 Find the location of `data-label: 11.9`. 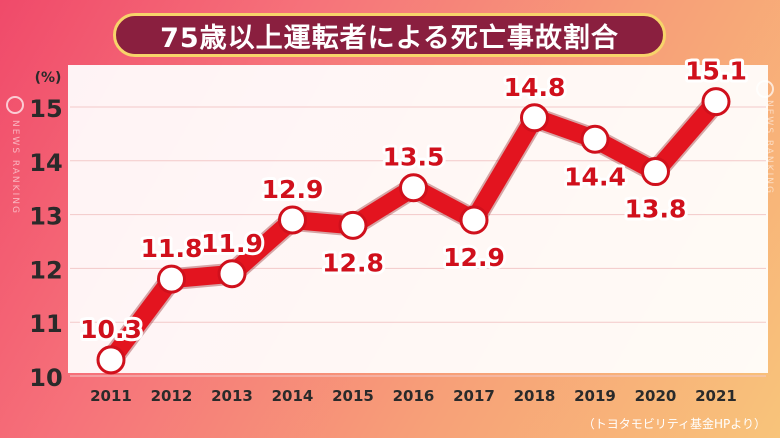

data-label: 11.9 is located at coordinates (232, 243).